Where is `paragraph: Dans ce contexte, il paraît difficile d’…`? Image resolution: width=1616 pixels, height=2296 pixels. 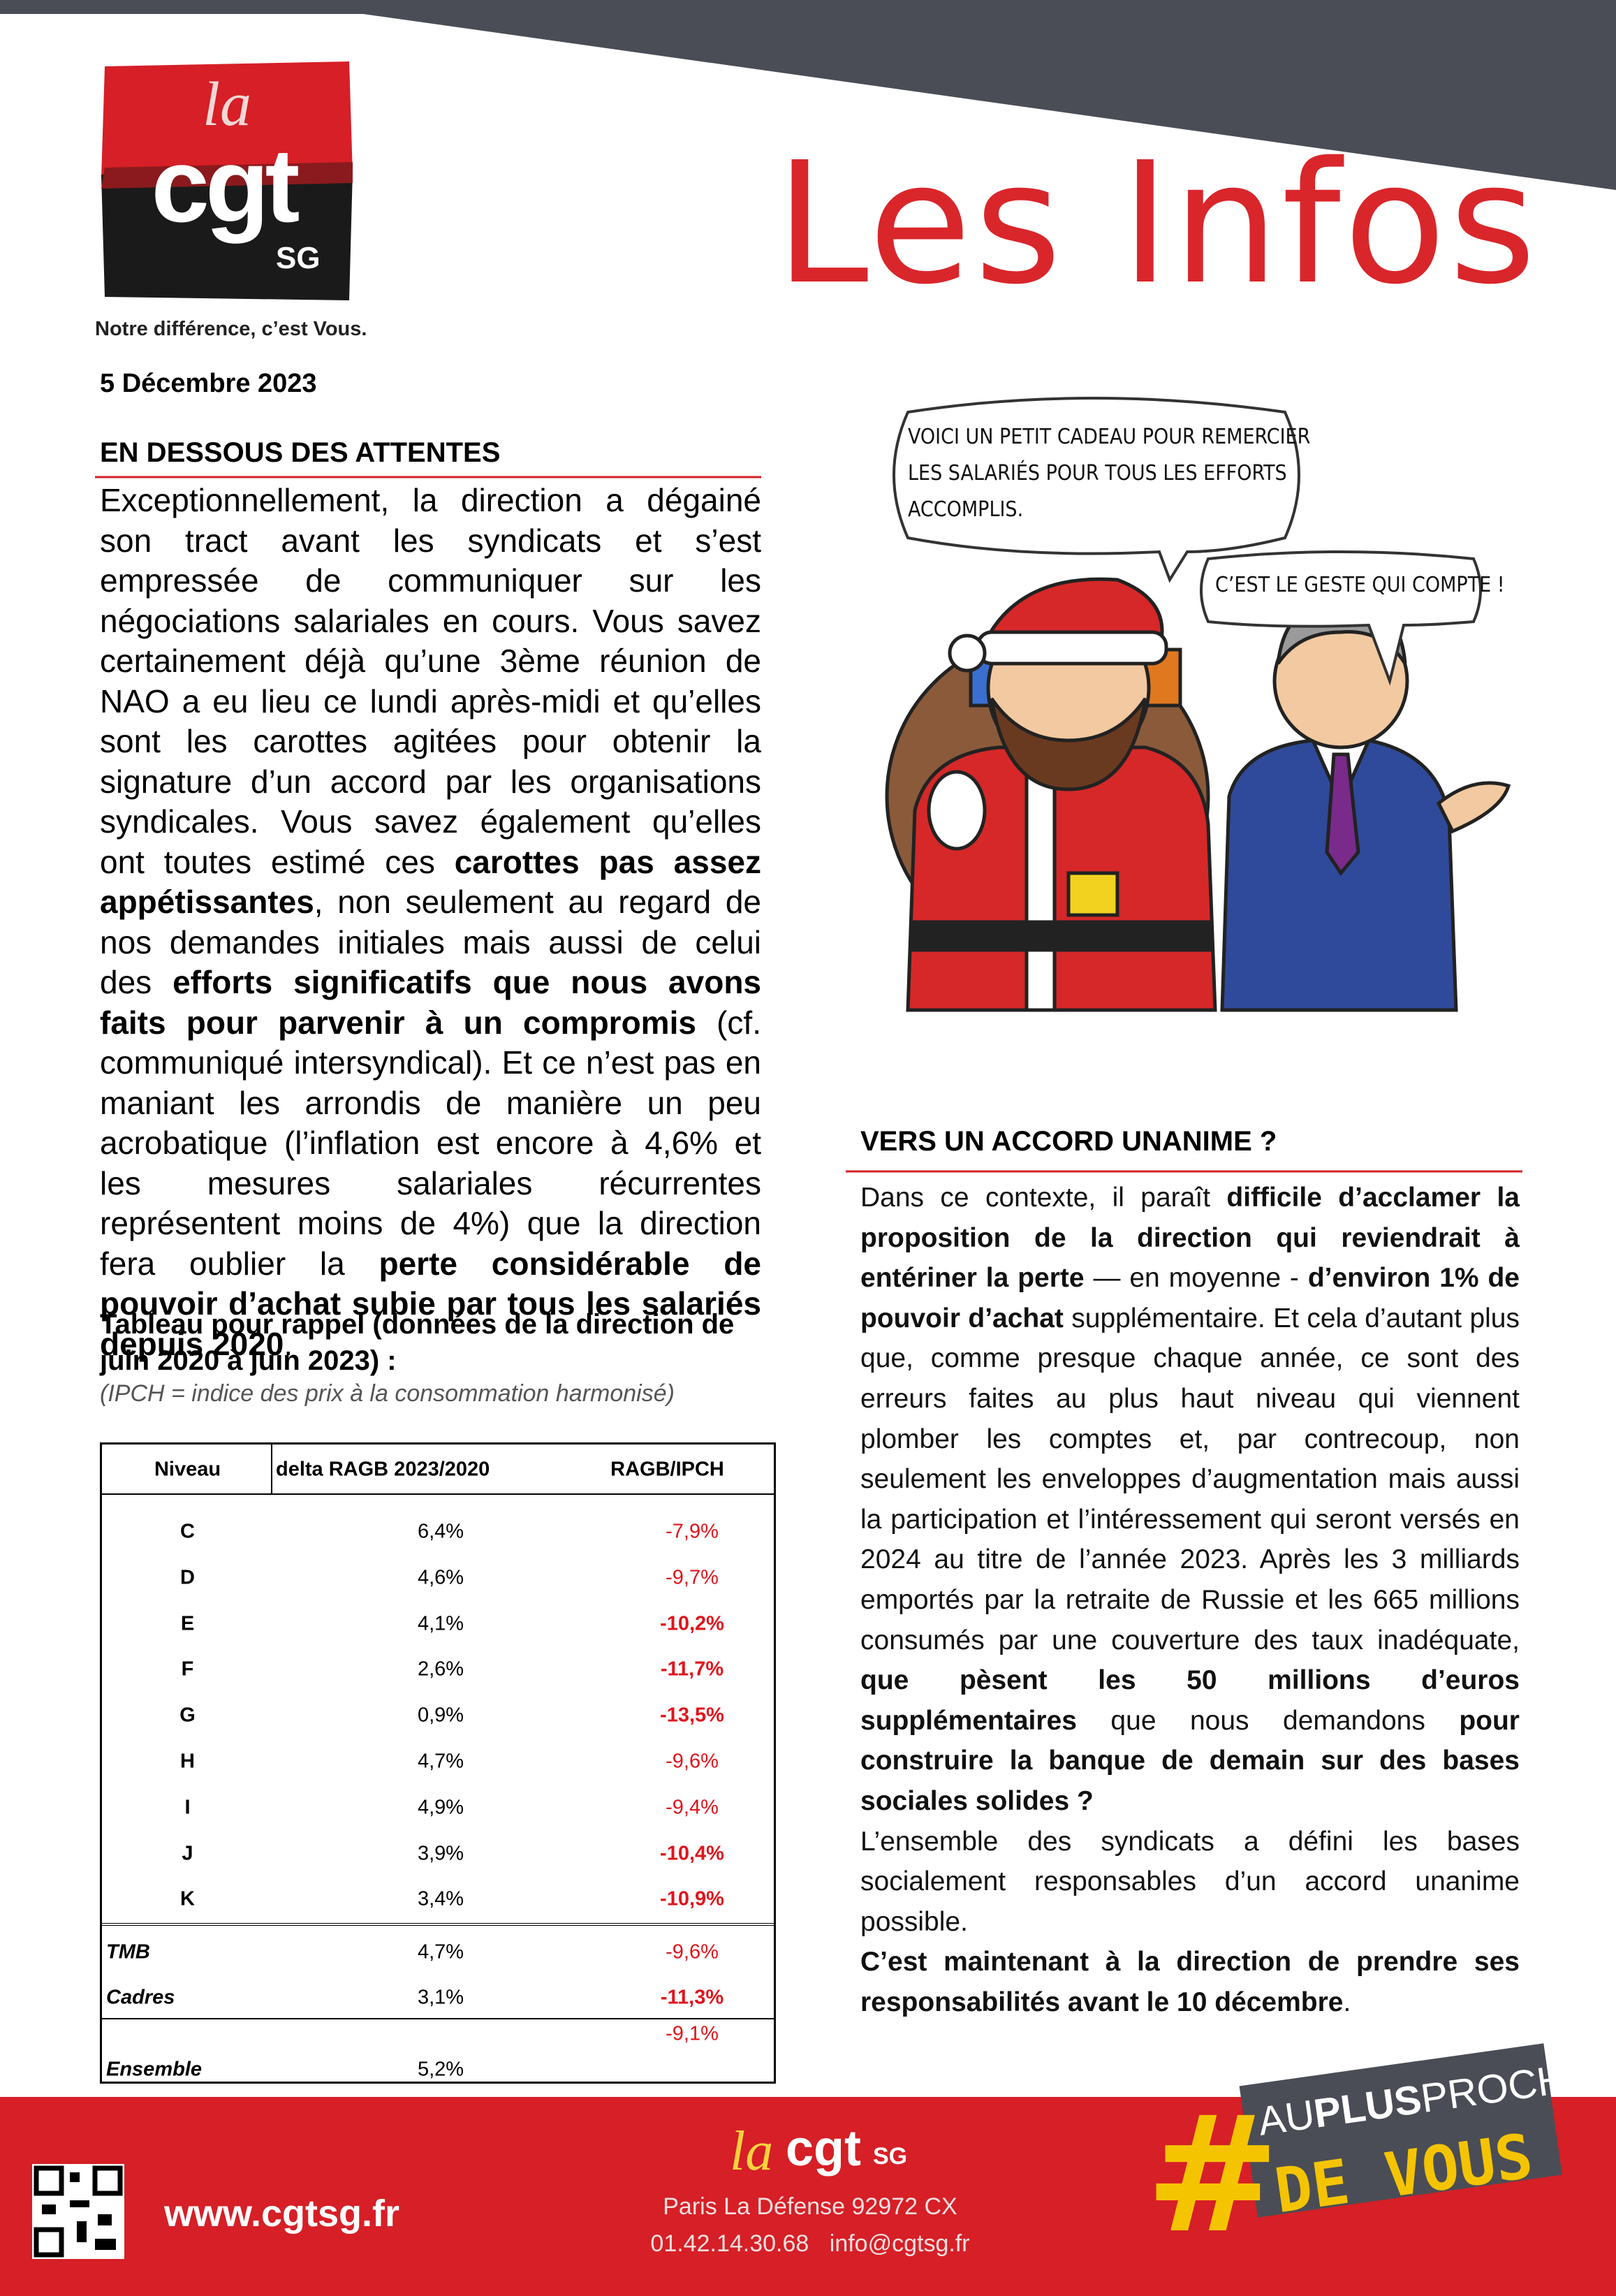 paragraph: Dans ce contexte, il paraît difficile d’… is located at coordinates (1190, 1500).